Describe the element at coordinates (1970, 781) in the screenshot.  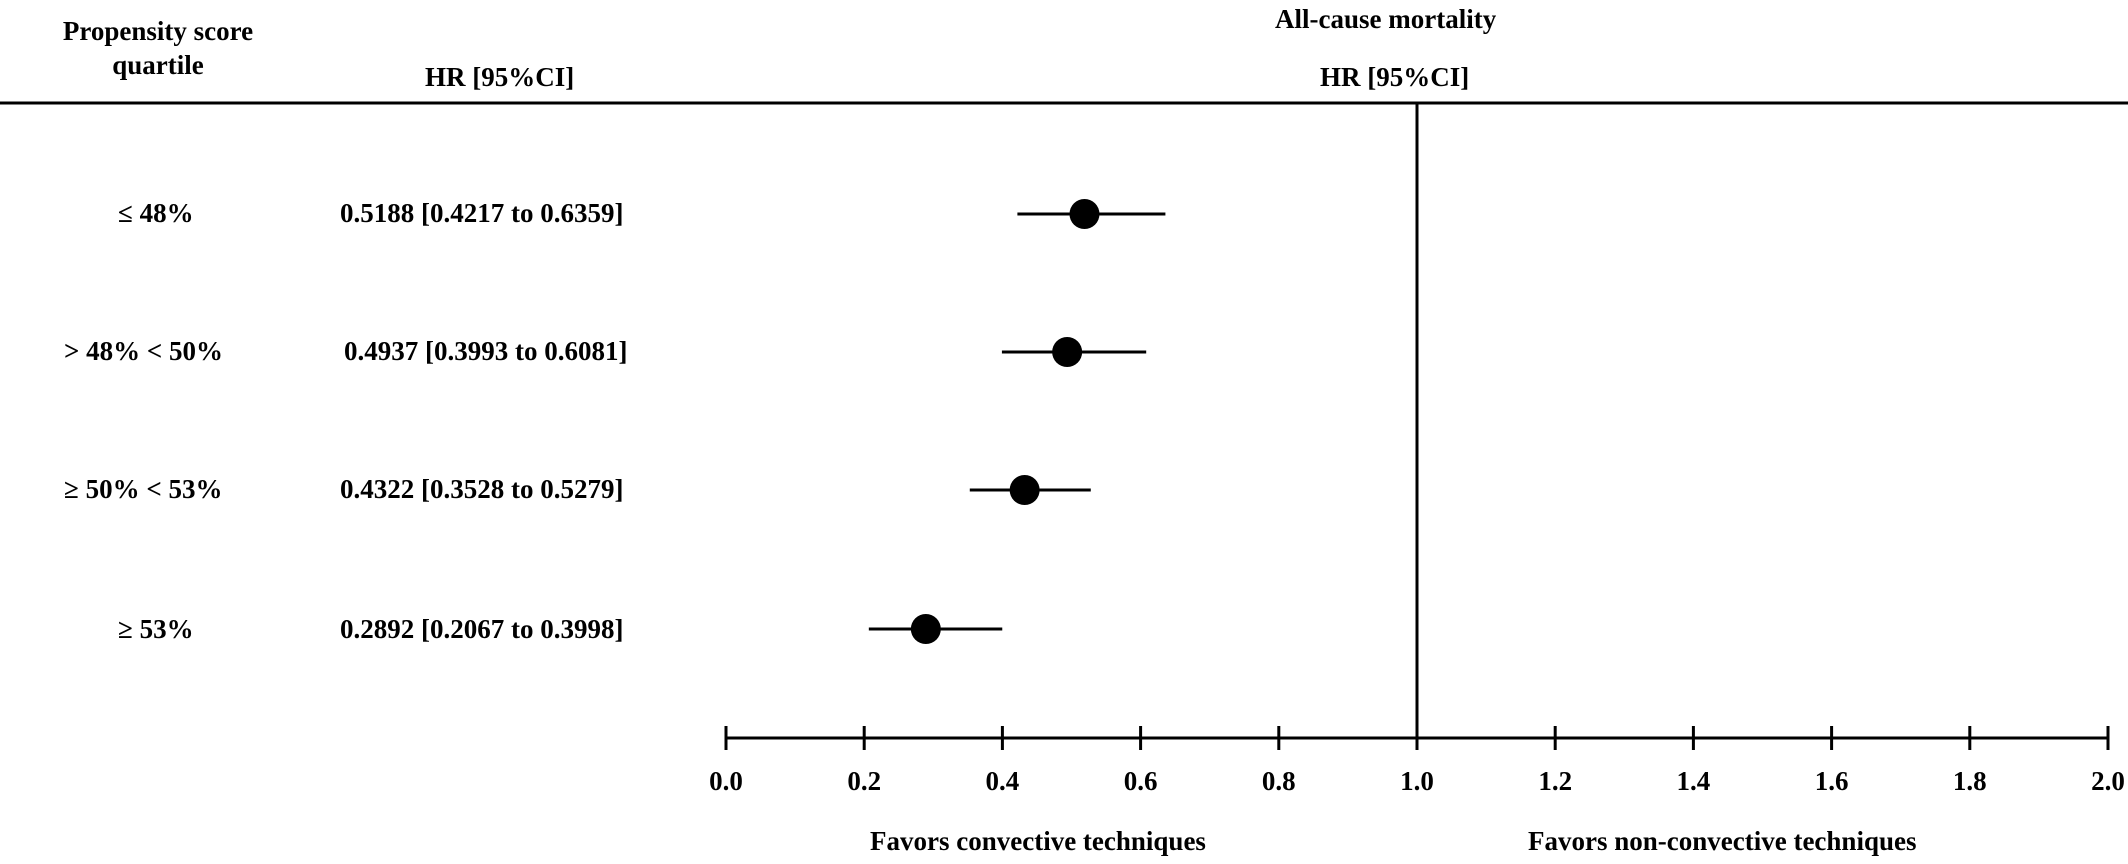
I see `x-tick-label: 1.8` at that location.